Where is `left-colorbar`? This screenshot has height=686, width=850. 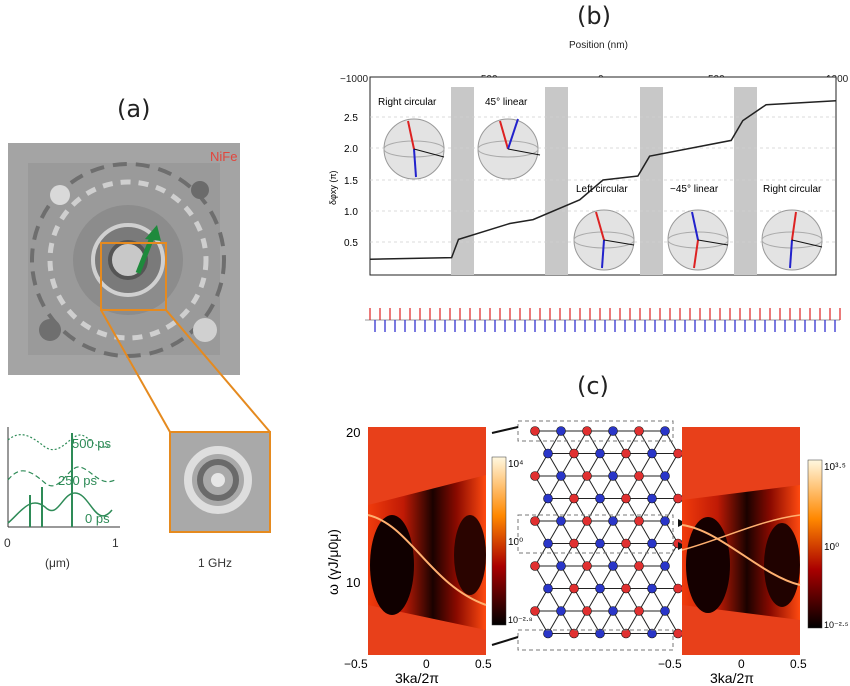 left-colorbar is located at coordinates (499, 541).